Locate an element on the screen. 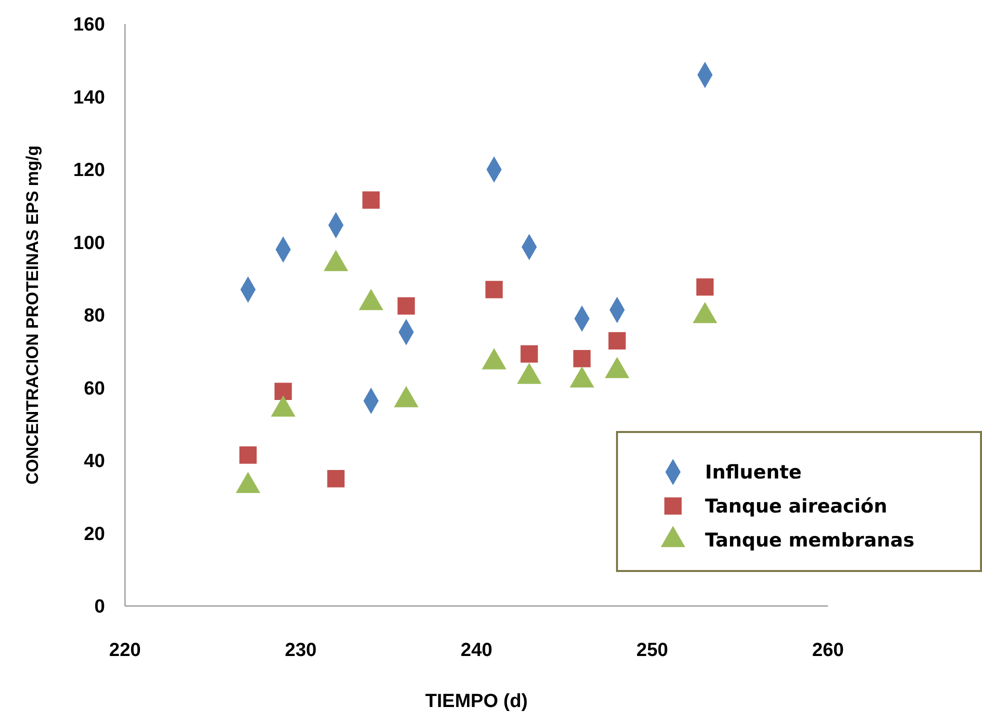 Image resolution: width=982 pixels, height=717 pixels. y-tick-label: 20 is located at coordinates (94, 534).